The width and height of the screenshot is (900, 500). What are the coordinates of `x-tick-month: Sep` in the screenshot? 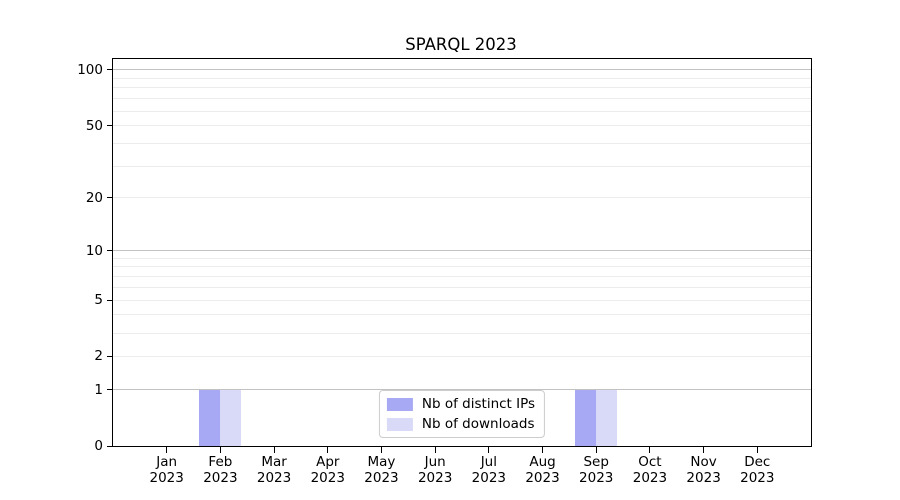 It's located at (596, 462).